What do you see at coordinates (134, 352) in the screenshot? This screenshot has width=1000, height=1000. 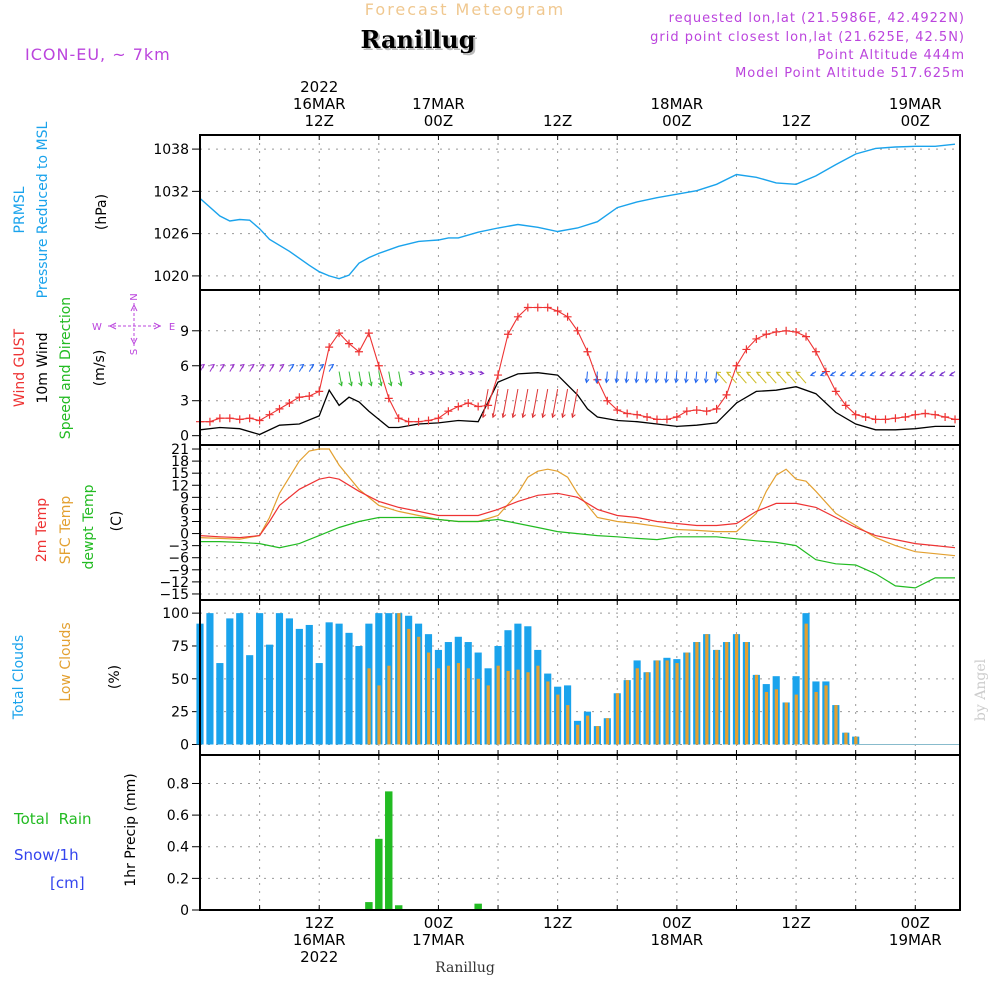 I see `compass-south: S` at bounding box center [134, 352].